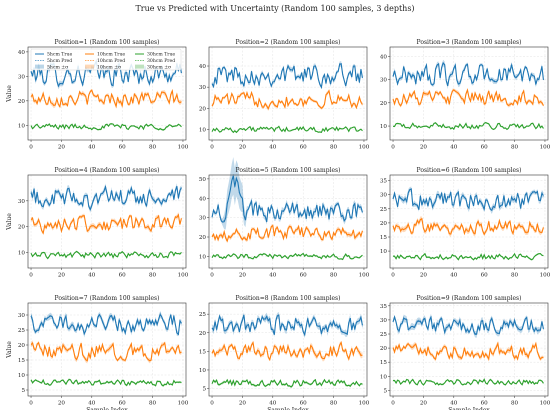 The image size is (550, 410). Describe the element at coordinates (107, 408) in the screenshot. I see `x-axis-label: Sample Index` at that location.